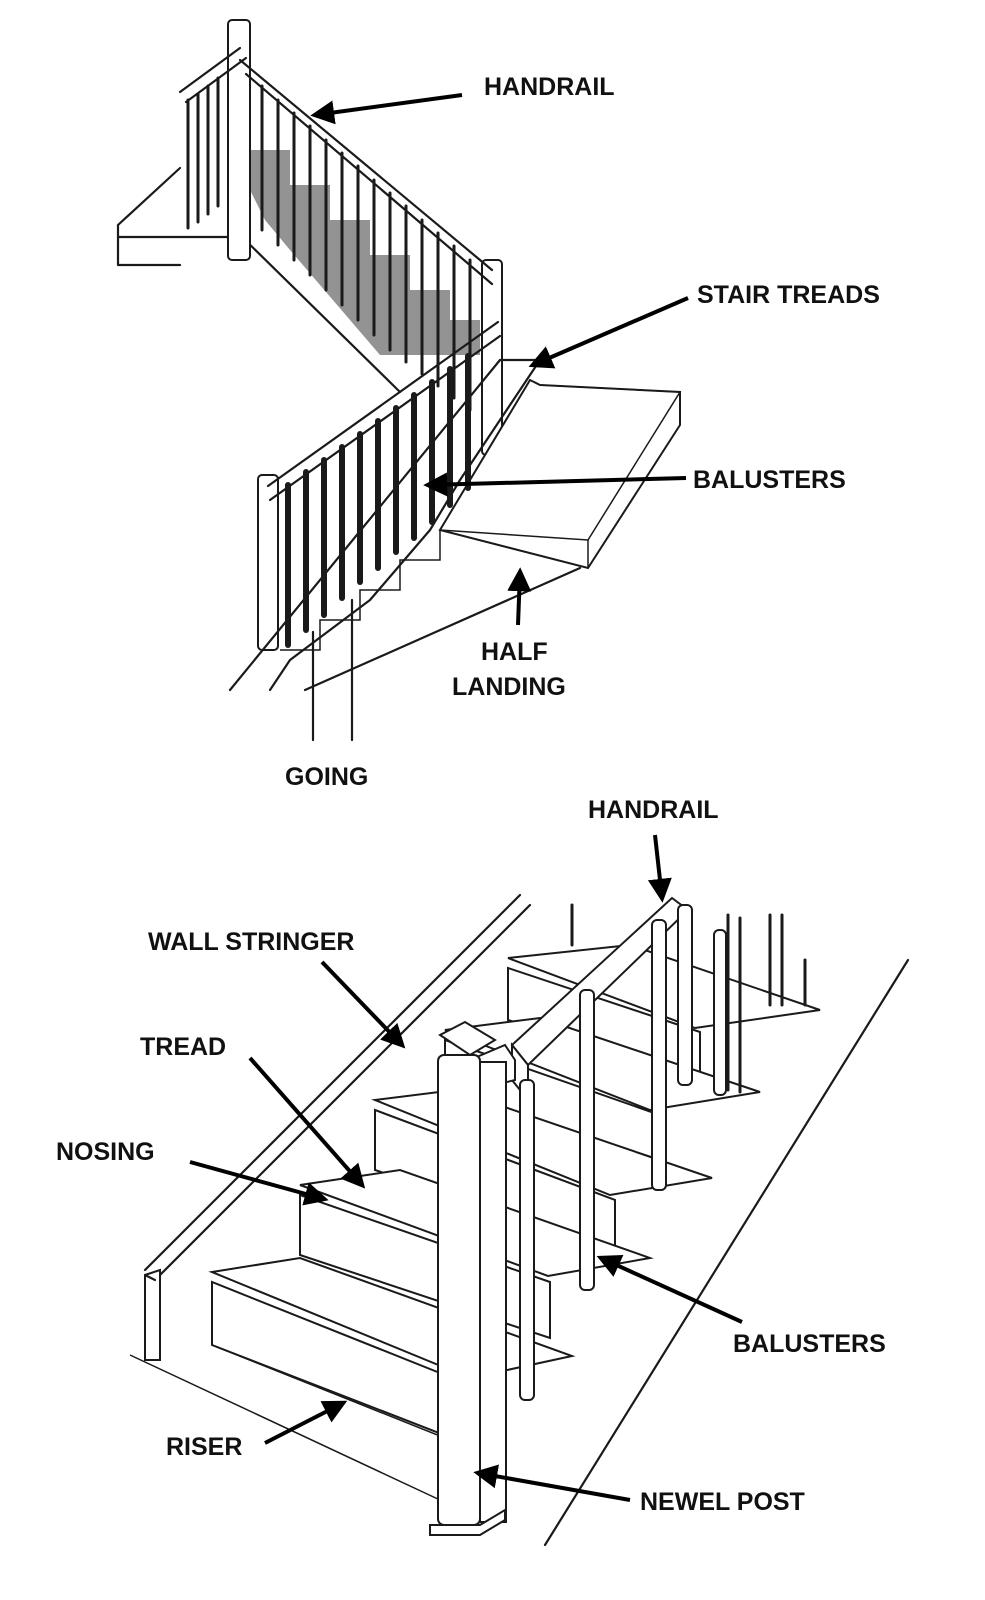  What do you see at coordinates (809, 1344) in the screenshot?
I see `bottom-balusters-label: BALUSTERS` at bounding box center [809, 1344].